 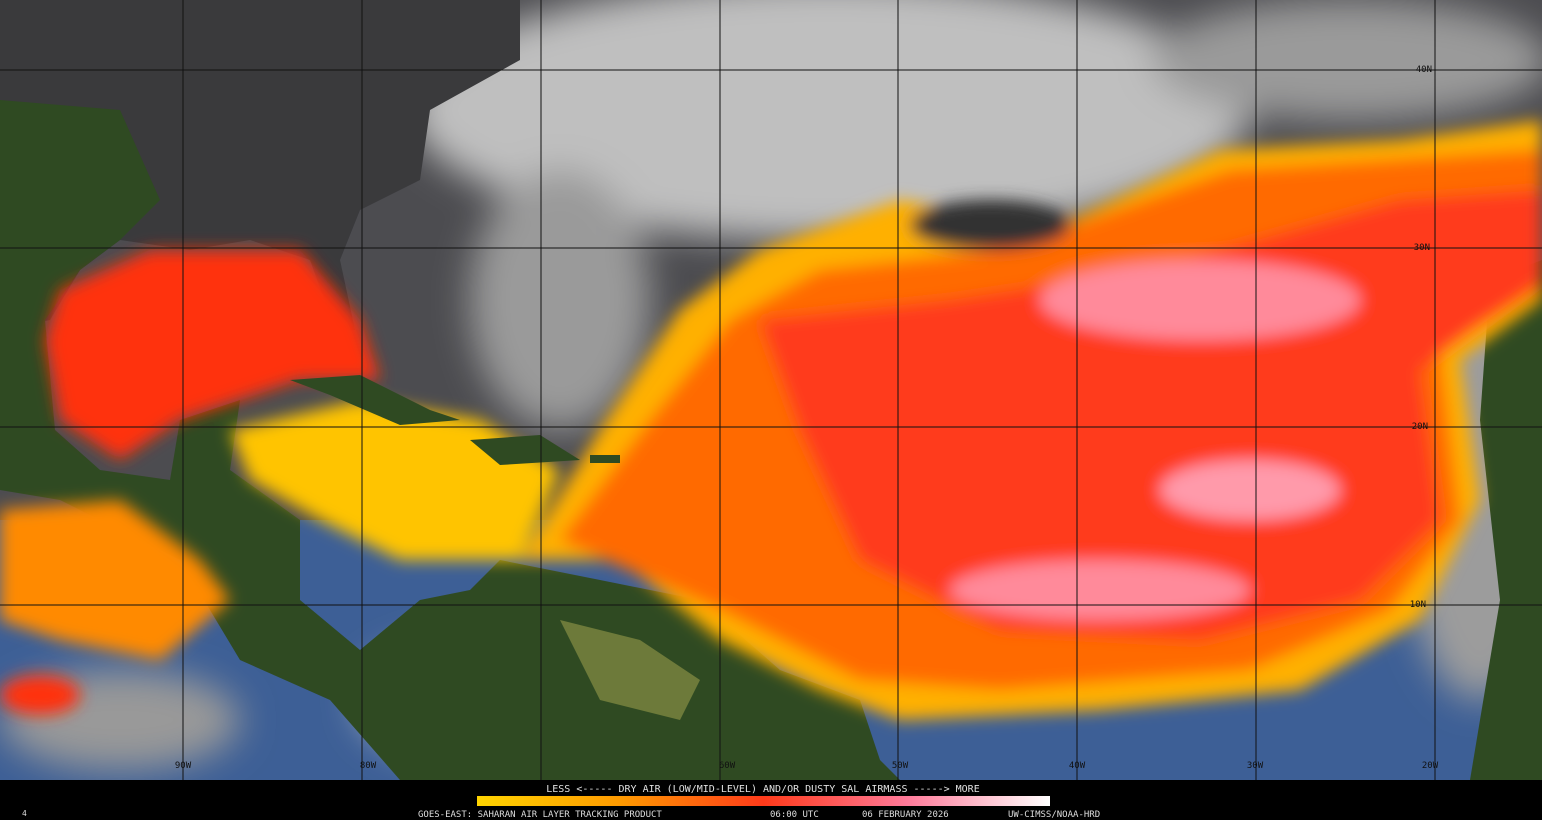 I want to click on corner-label: 4, so click(x=24, y=813).